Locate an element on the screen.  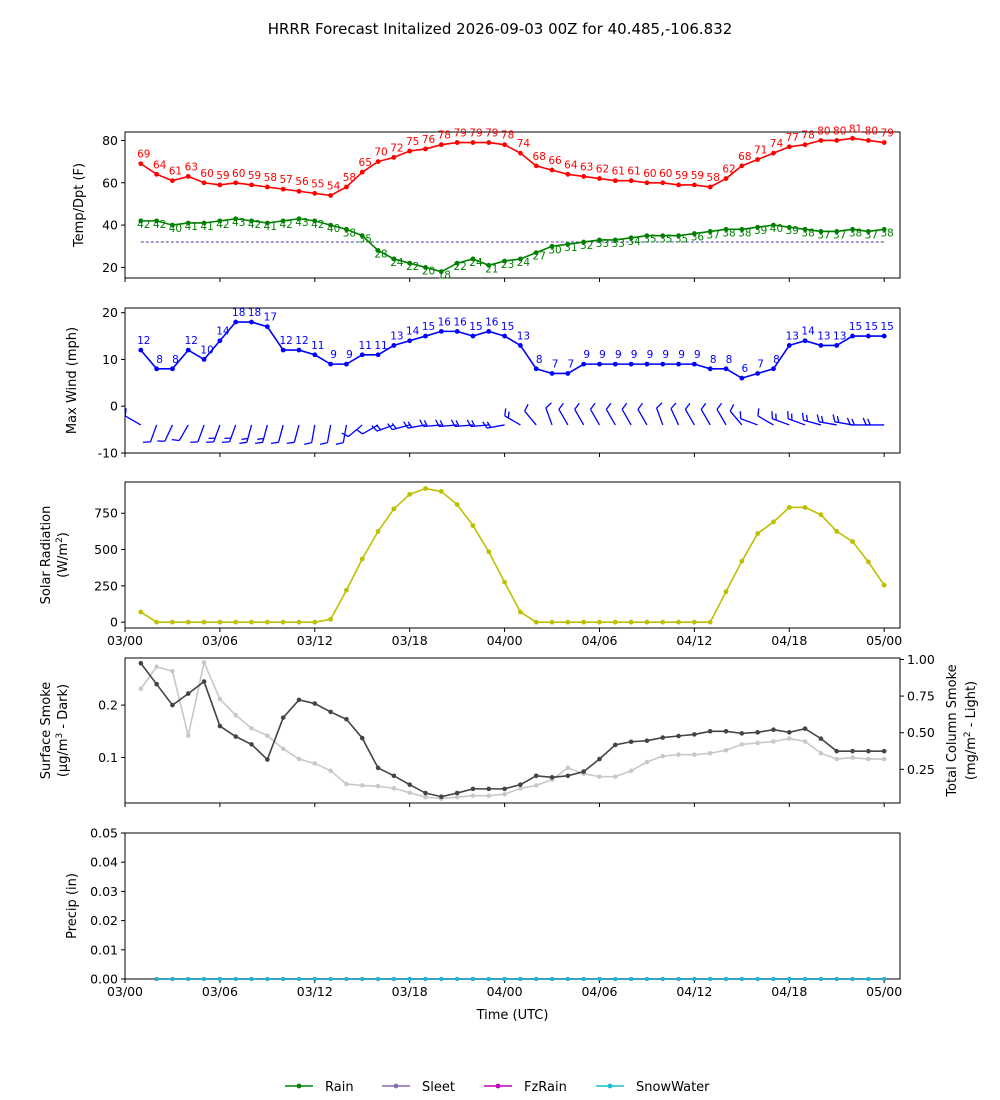
temperature-label: 64 is located at coordinates (571, 165).